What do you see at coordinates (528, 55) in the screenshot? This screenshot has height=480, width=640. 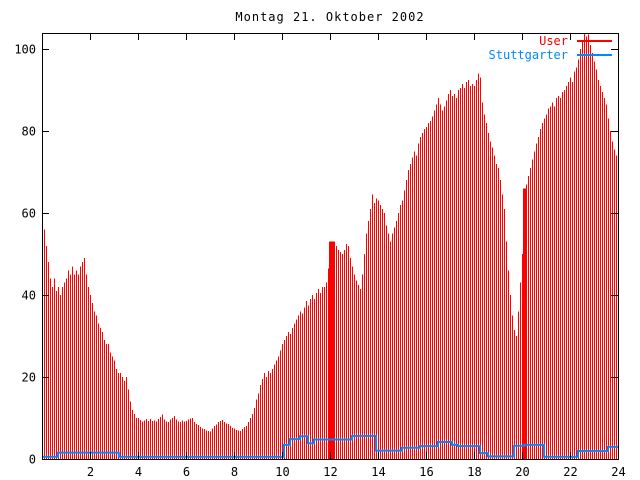 I see `legend-stuttgarter-label: Stuttgarter` at bounding box center [528, 55].